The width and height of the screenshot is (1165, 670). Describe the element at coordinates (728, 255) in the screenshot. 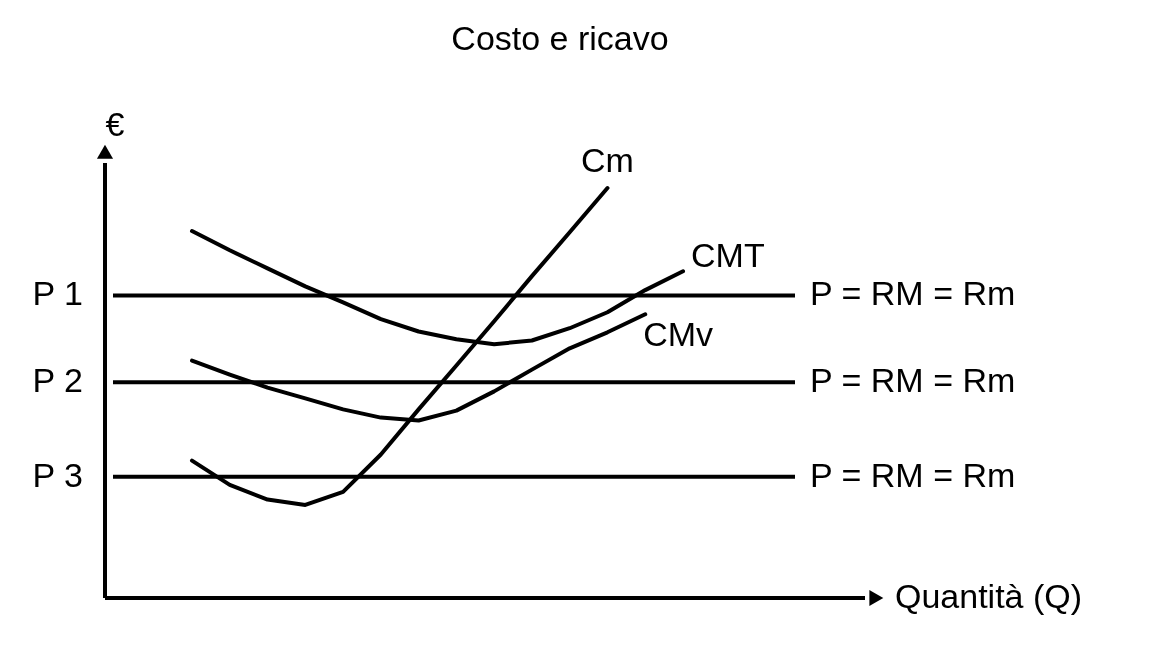

I see `series-label: CMT` at that location.